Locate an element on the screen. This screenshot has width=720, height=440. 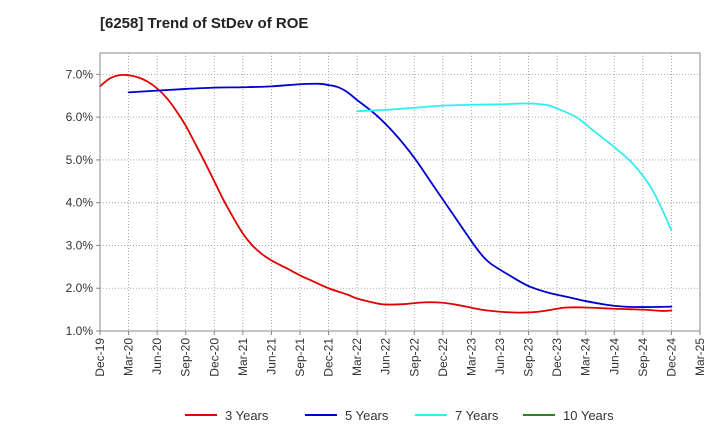
legend-label-7-years: 7 Years is located at coordinates (477, 415).